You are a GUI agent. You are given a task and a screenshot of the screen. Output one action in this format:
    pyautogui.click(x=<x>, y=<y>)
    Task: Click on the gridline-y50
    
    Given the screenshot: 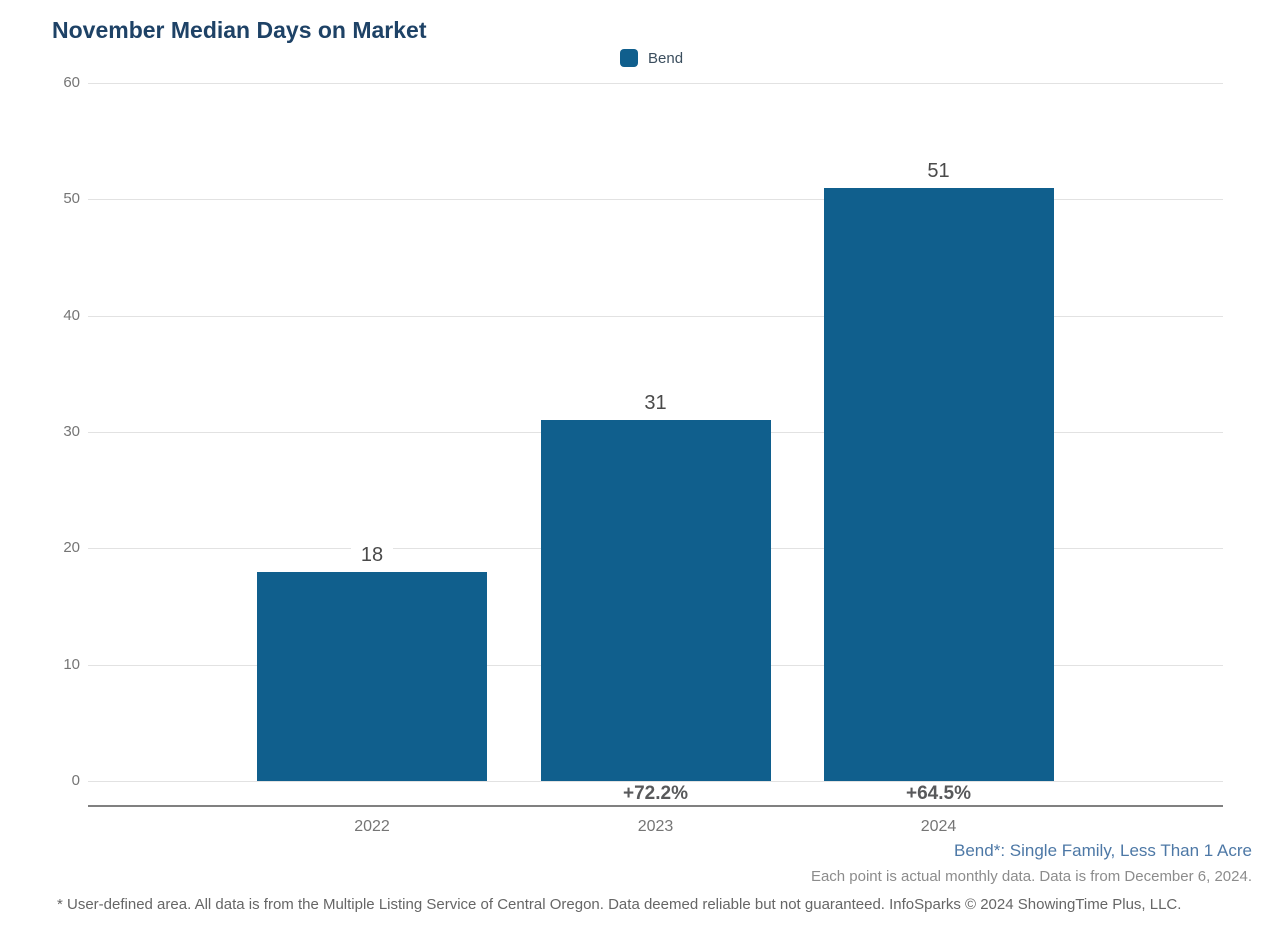 What is the action you would take?
    pyautogui.click(x=655, y=200)
    